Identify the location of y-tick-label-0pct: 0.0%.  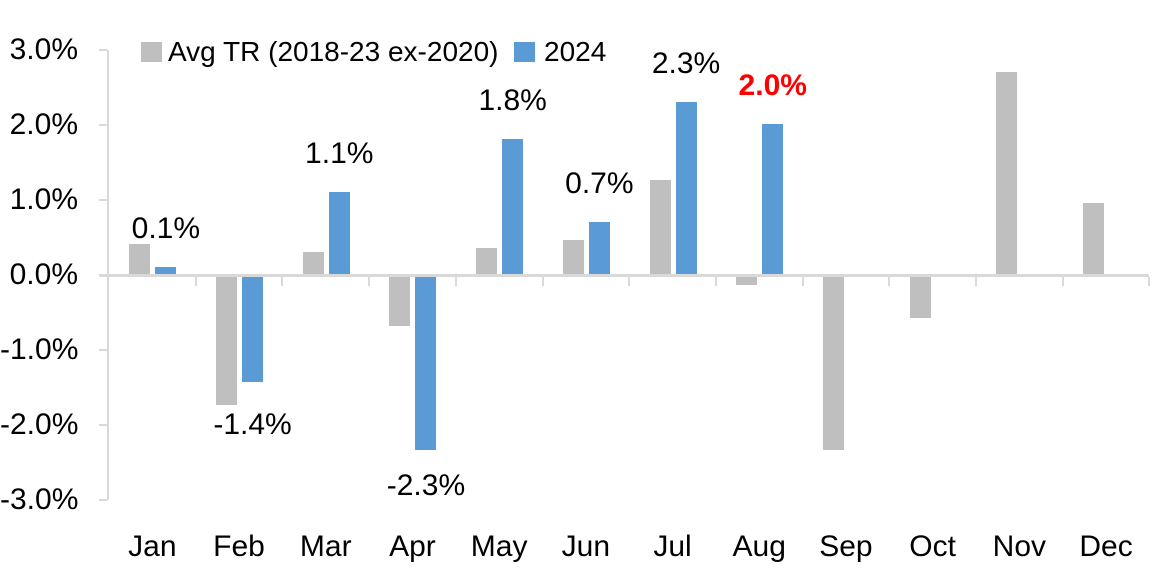
(43, 274).